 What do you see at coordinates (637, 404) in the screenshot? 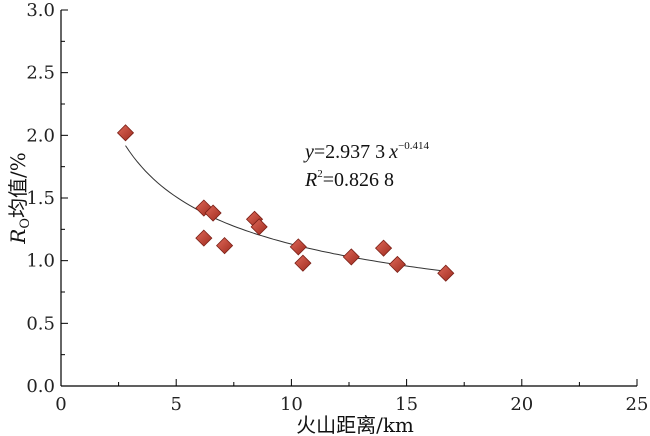
I see `x-tick-label: 25` at bounding box center [637, 404].